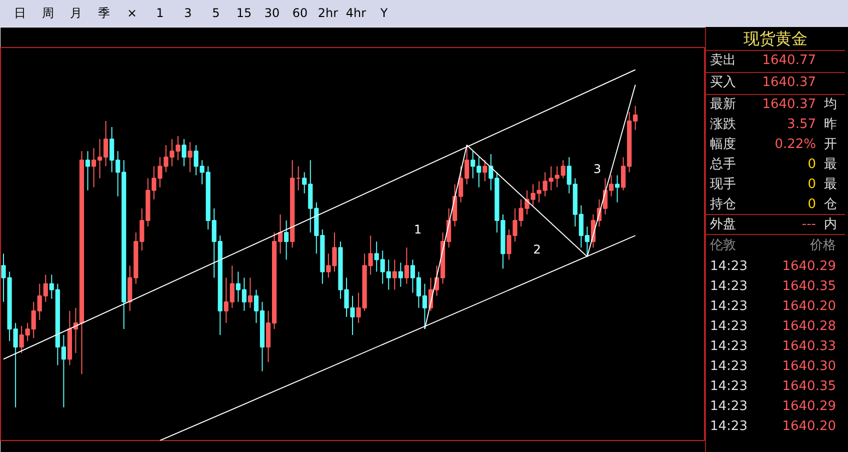 This screenshot has height=452, width=848. What do you see at coordinates (830, 105) in the screenshot?
I see `text: 均` at bounding box center [830, 105].